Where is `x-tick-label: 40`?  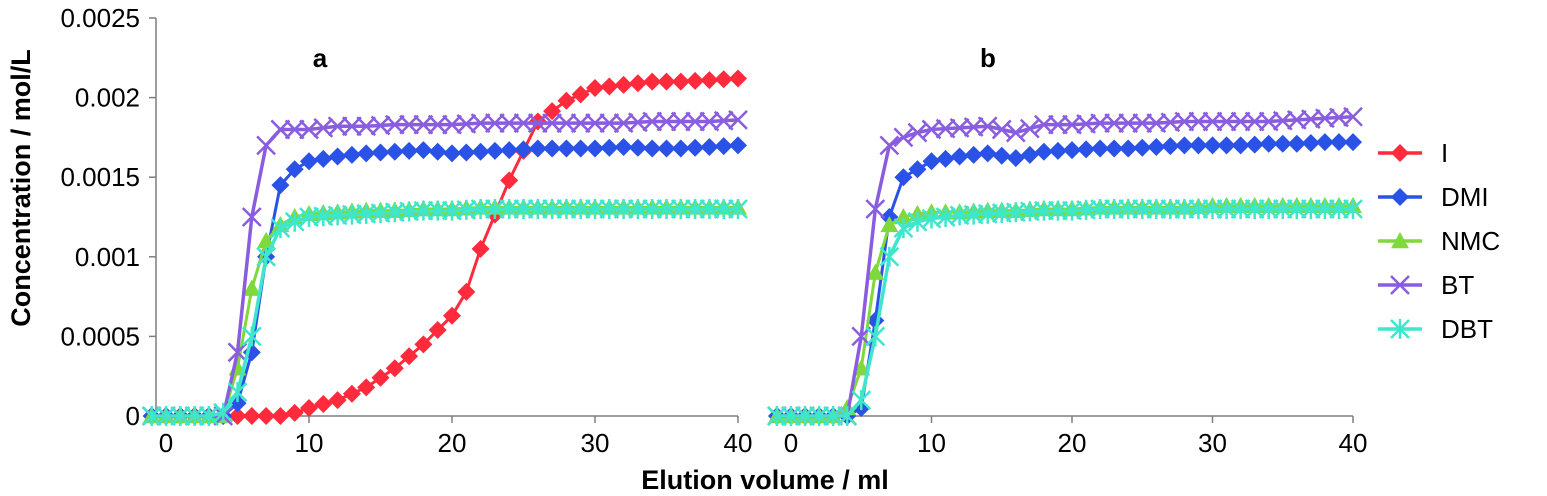
x-tick-label: 40 is located at coordinates (738, 443).